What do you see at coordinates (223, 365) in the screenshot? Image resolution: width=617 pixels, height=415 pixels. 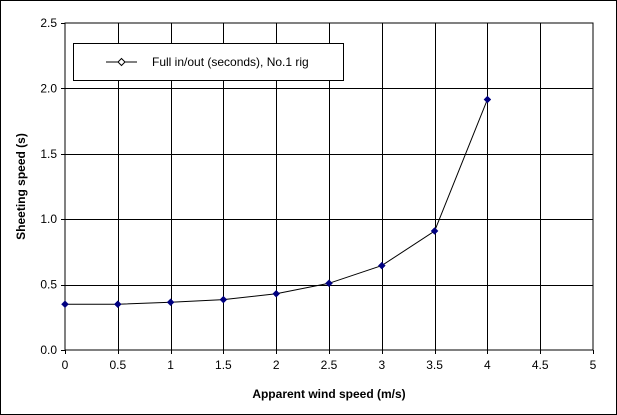 I see `x-tick-label: 1.5` at bounding box center [223, 365].